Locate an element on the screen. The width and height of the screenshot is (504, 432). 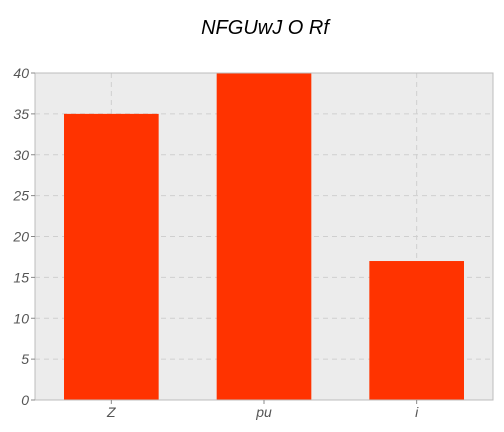
y-tick-label: 30 is located at coordinates (21, 155).